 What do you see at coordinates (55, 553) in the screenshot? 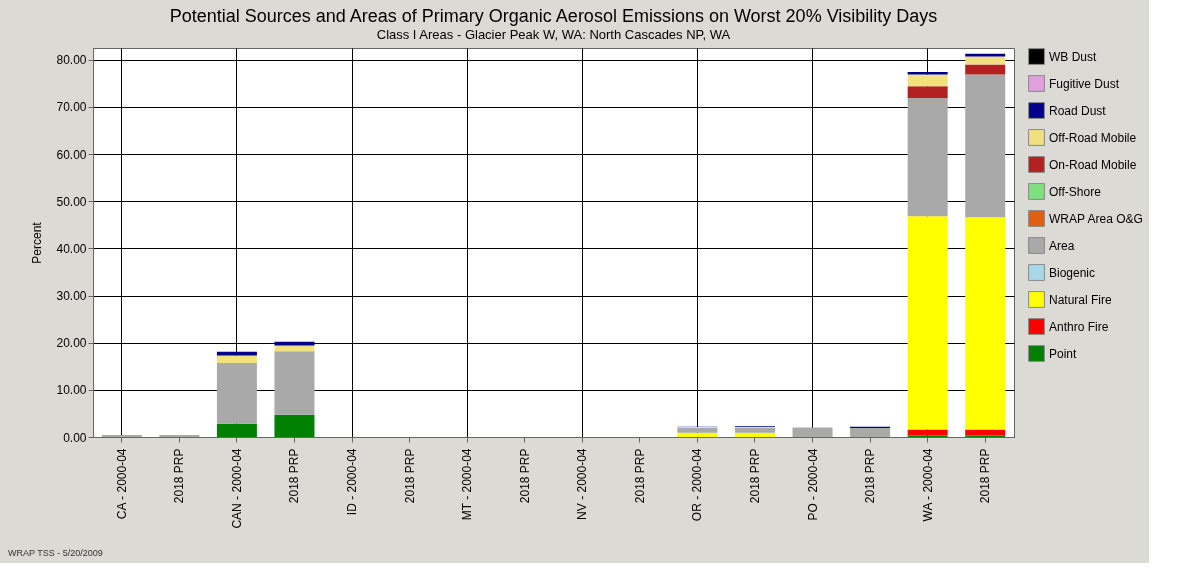
I see `text: WRAP TSS - 5/20/2009` at bounding box center [55, 553].